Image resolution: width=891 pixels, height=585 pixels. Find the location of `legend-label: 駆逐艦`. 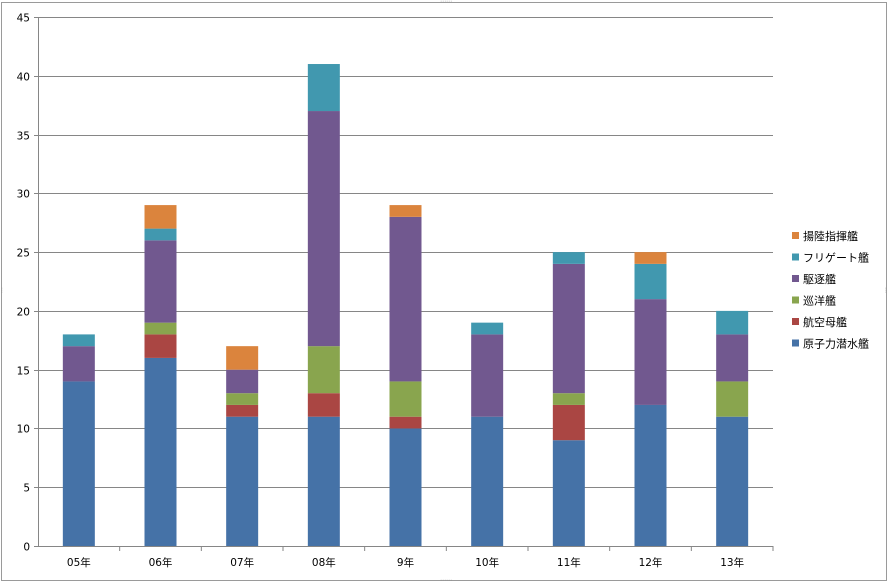

legend-label: 駆逐艦 is located at coordinates (819, 279).